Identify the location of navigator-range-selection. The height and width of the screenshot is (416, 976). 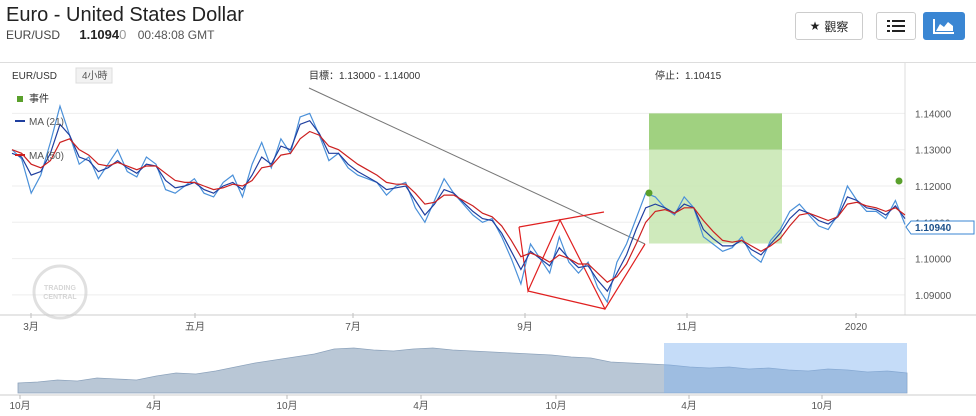
(785, 368).